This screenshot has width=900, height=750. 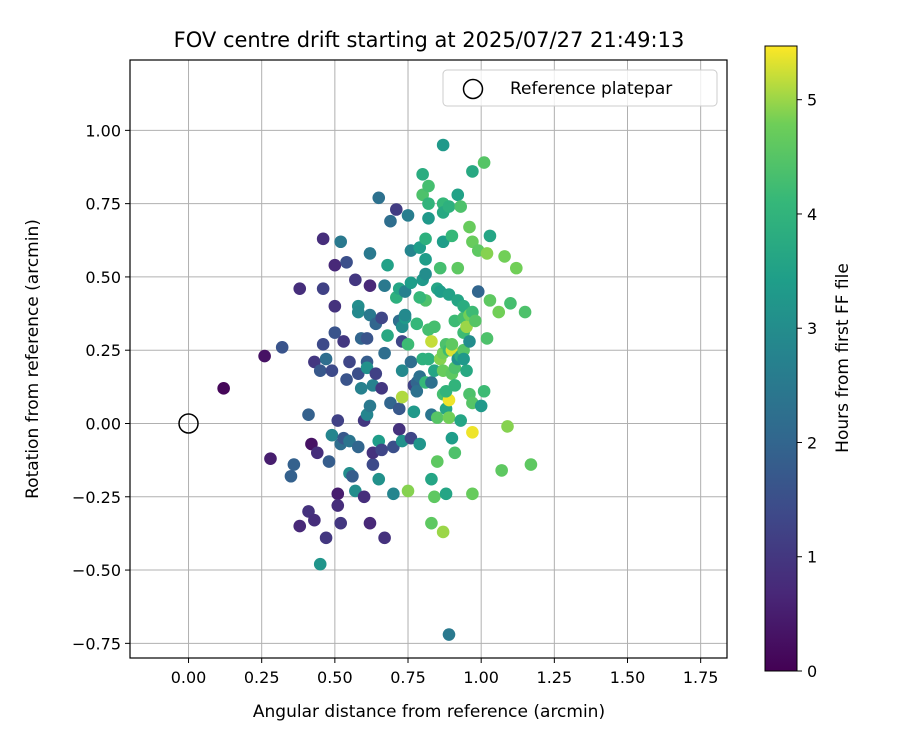 What do you see at coordinates (96, 570) in the screenshot?
I see `y-tick-label: −0.50` at bounding box center [96, 570].